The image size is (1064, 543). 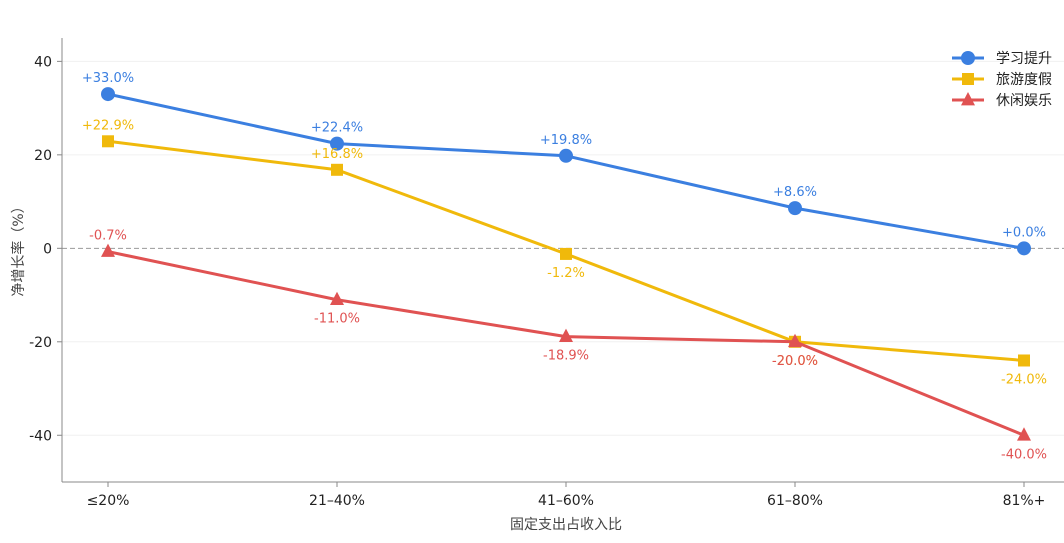 I want to click on square-legend-icon, so click(x=968, y=79).